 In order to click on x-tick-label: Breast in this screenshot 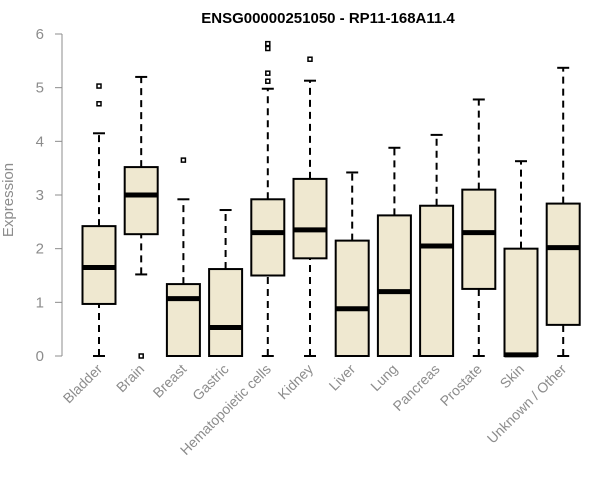, I will do `click(170, 381)`.